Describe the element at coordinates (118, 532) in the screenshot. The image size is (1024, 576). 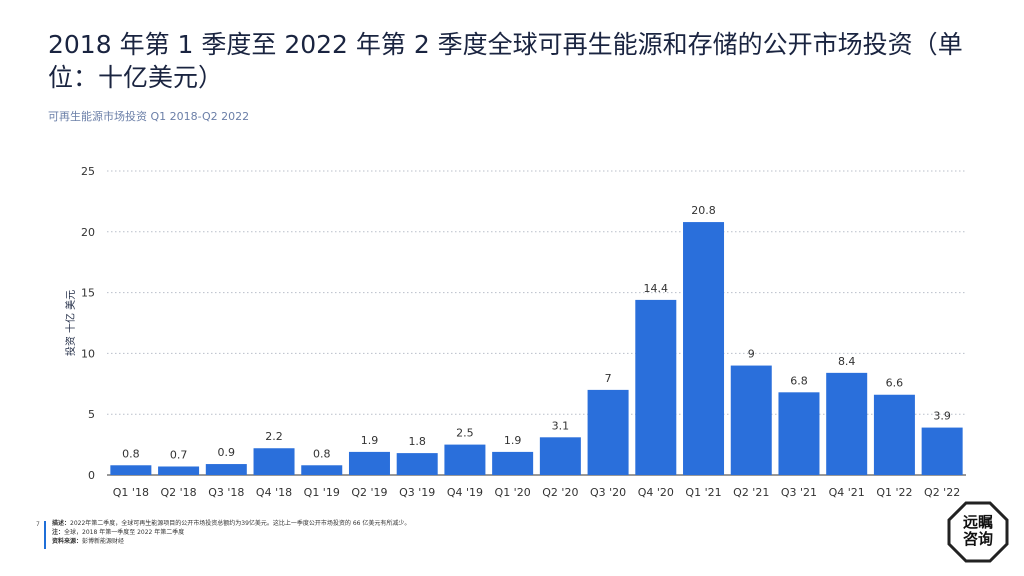
I see `footnote-note: 注：全球，2018 年第一季度至 2022 年第二季度` at that location.